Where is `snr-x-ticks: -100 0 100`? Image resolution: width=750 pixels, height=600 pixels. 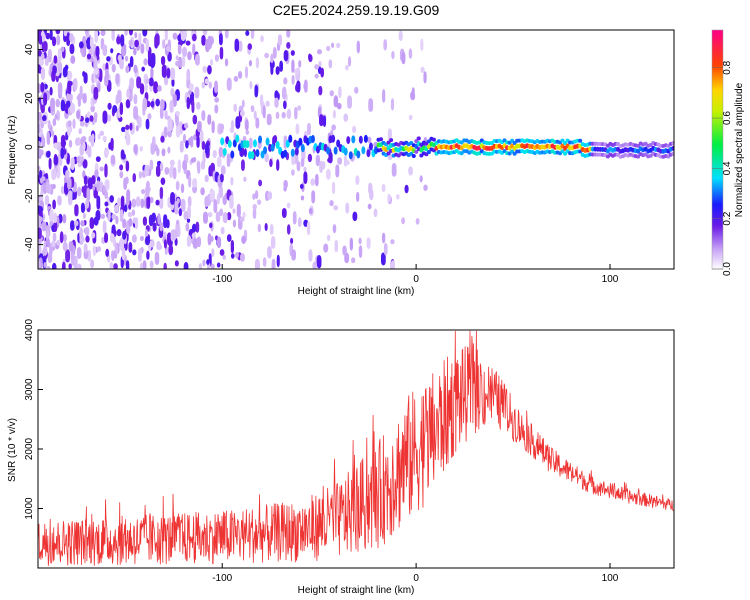 snr-x-ticks: -100 0 100 is located at coordinates (415, 573).